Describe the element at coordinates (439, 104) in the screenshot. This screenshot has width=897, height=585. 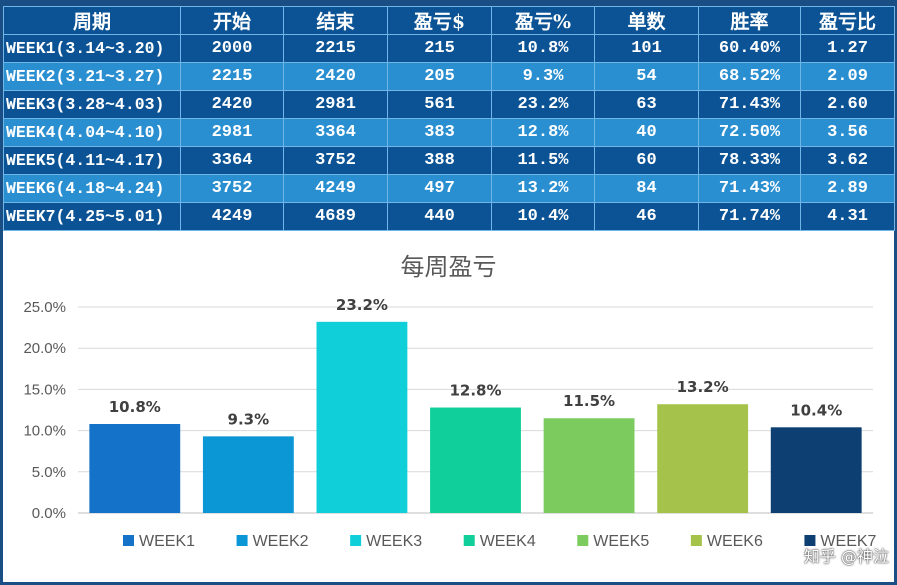
I see `cell-pnl-amount: 561` at that location.